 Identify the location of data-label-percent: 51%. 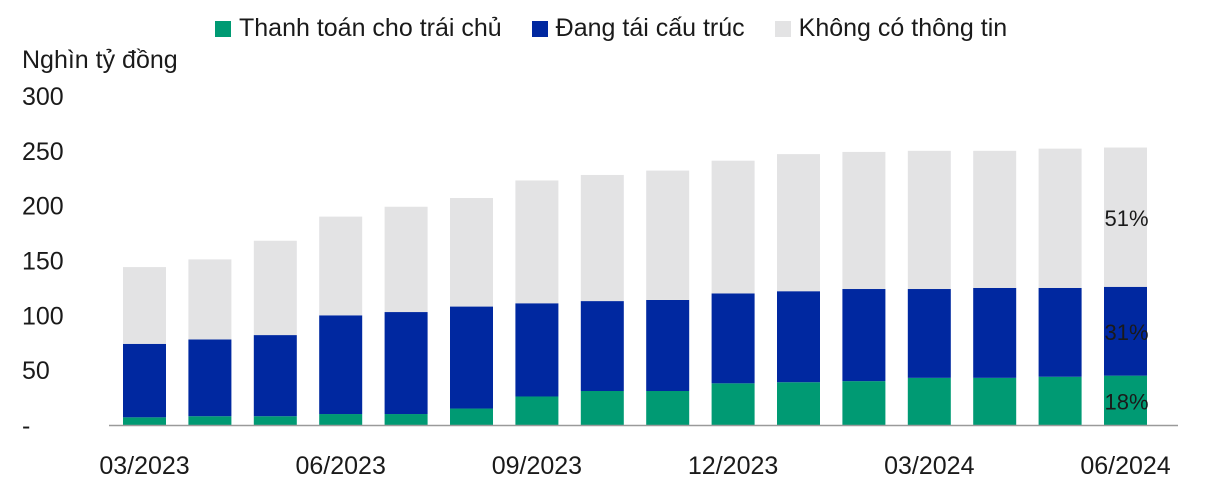
(1126, 218).